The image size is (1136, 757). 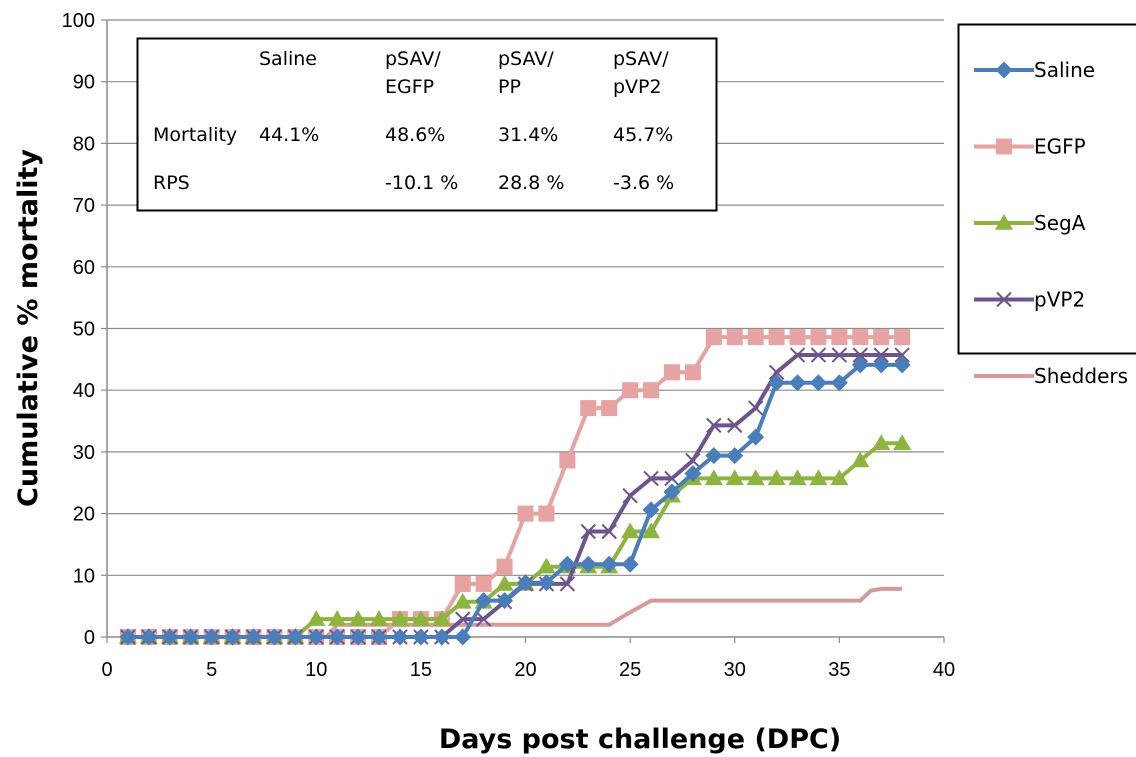 I want to click on legend-label-saline: Saline, so click(x=1064, y=70).